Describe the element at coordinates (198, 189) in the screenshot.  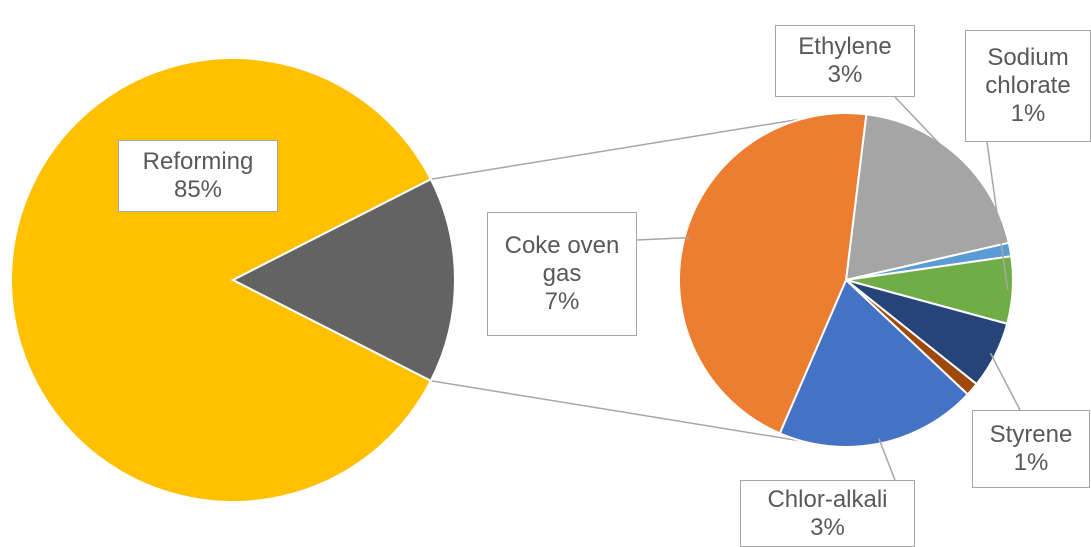
I see `label-value: 85%` at that location.